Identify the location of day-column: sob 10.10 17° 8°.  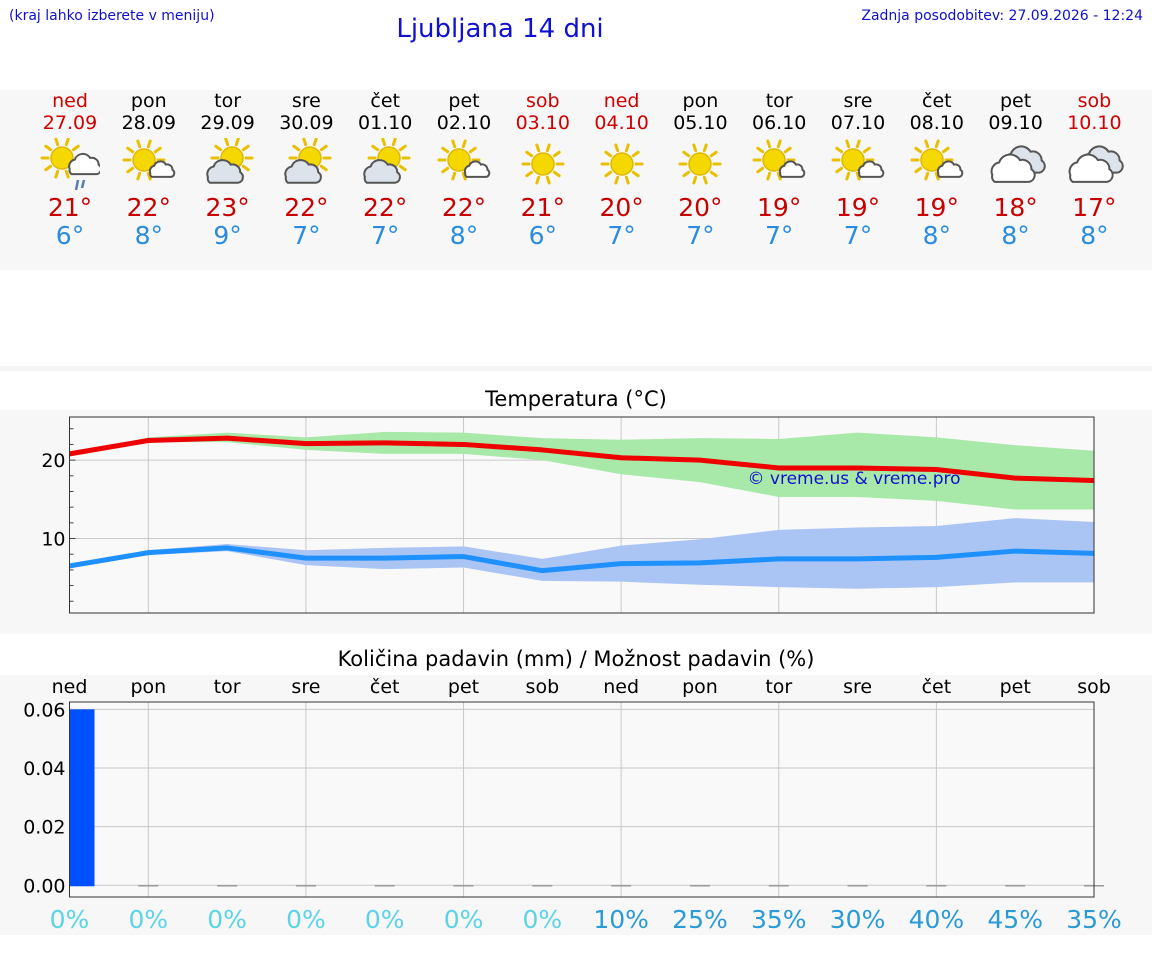
(1094, 170).